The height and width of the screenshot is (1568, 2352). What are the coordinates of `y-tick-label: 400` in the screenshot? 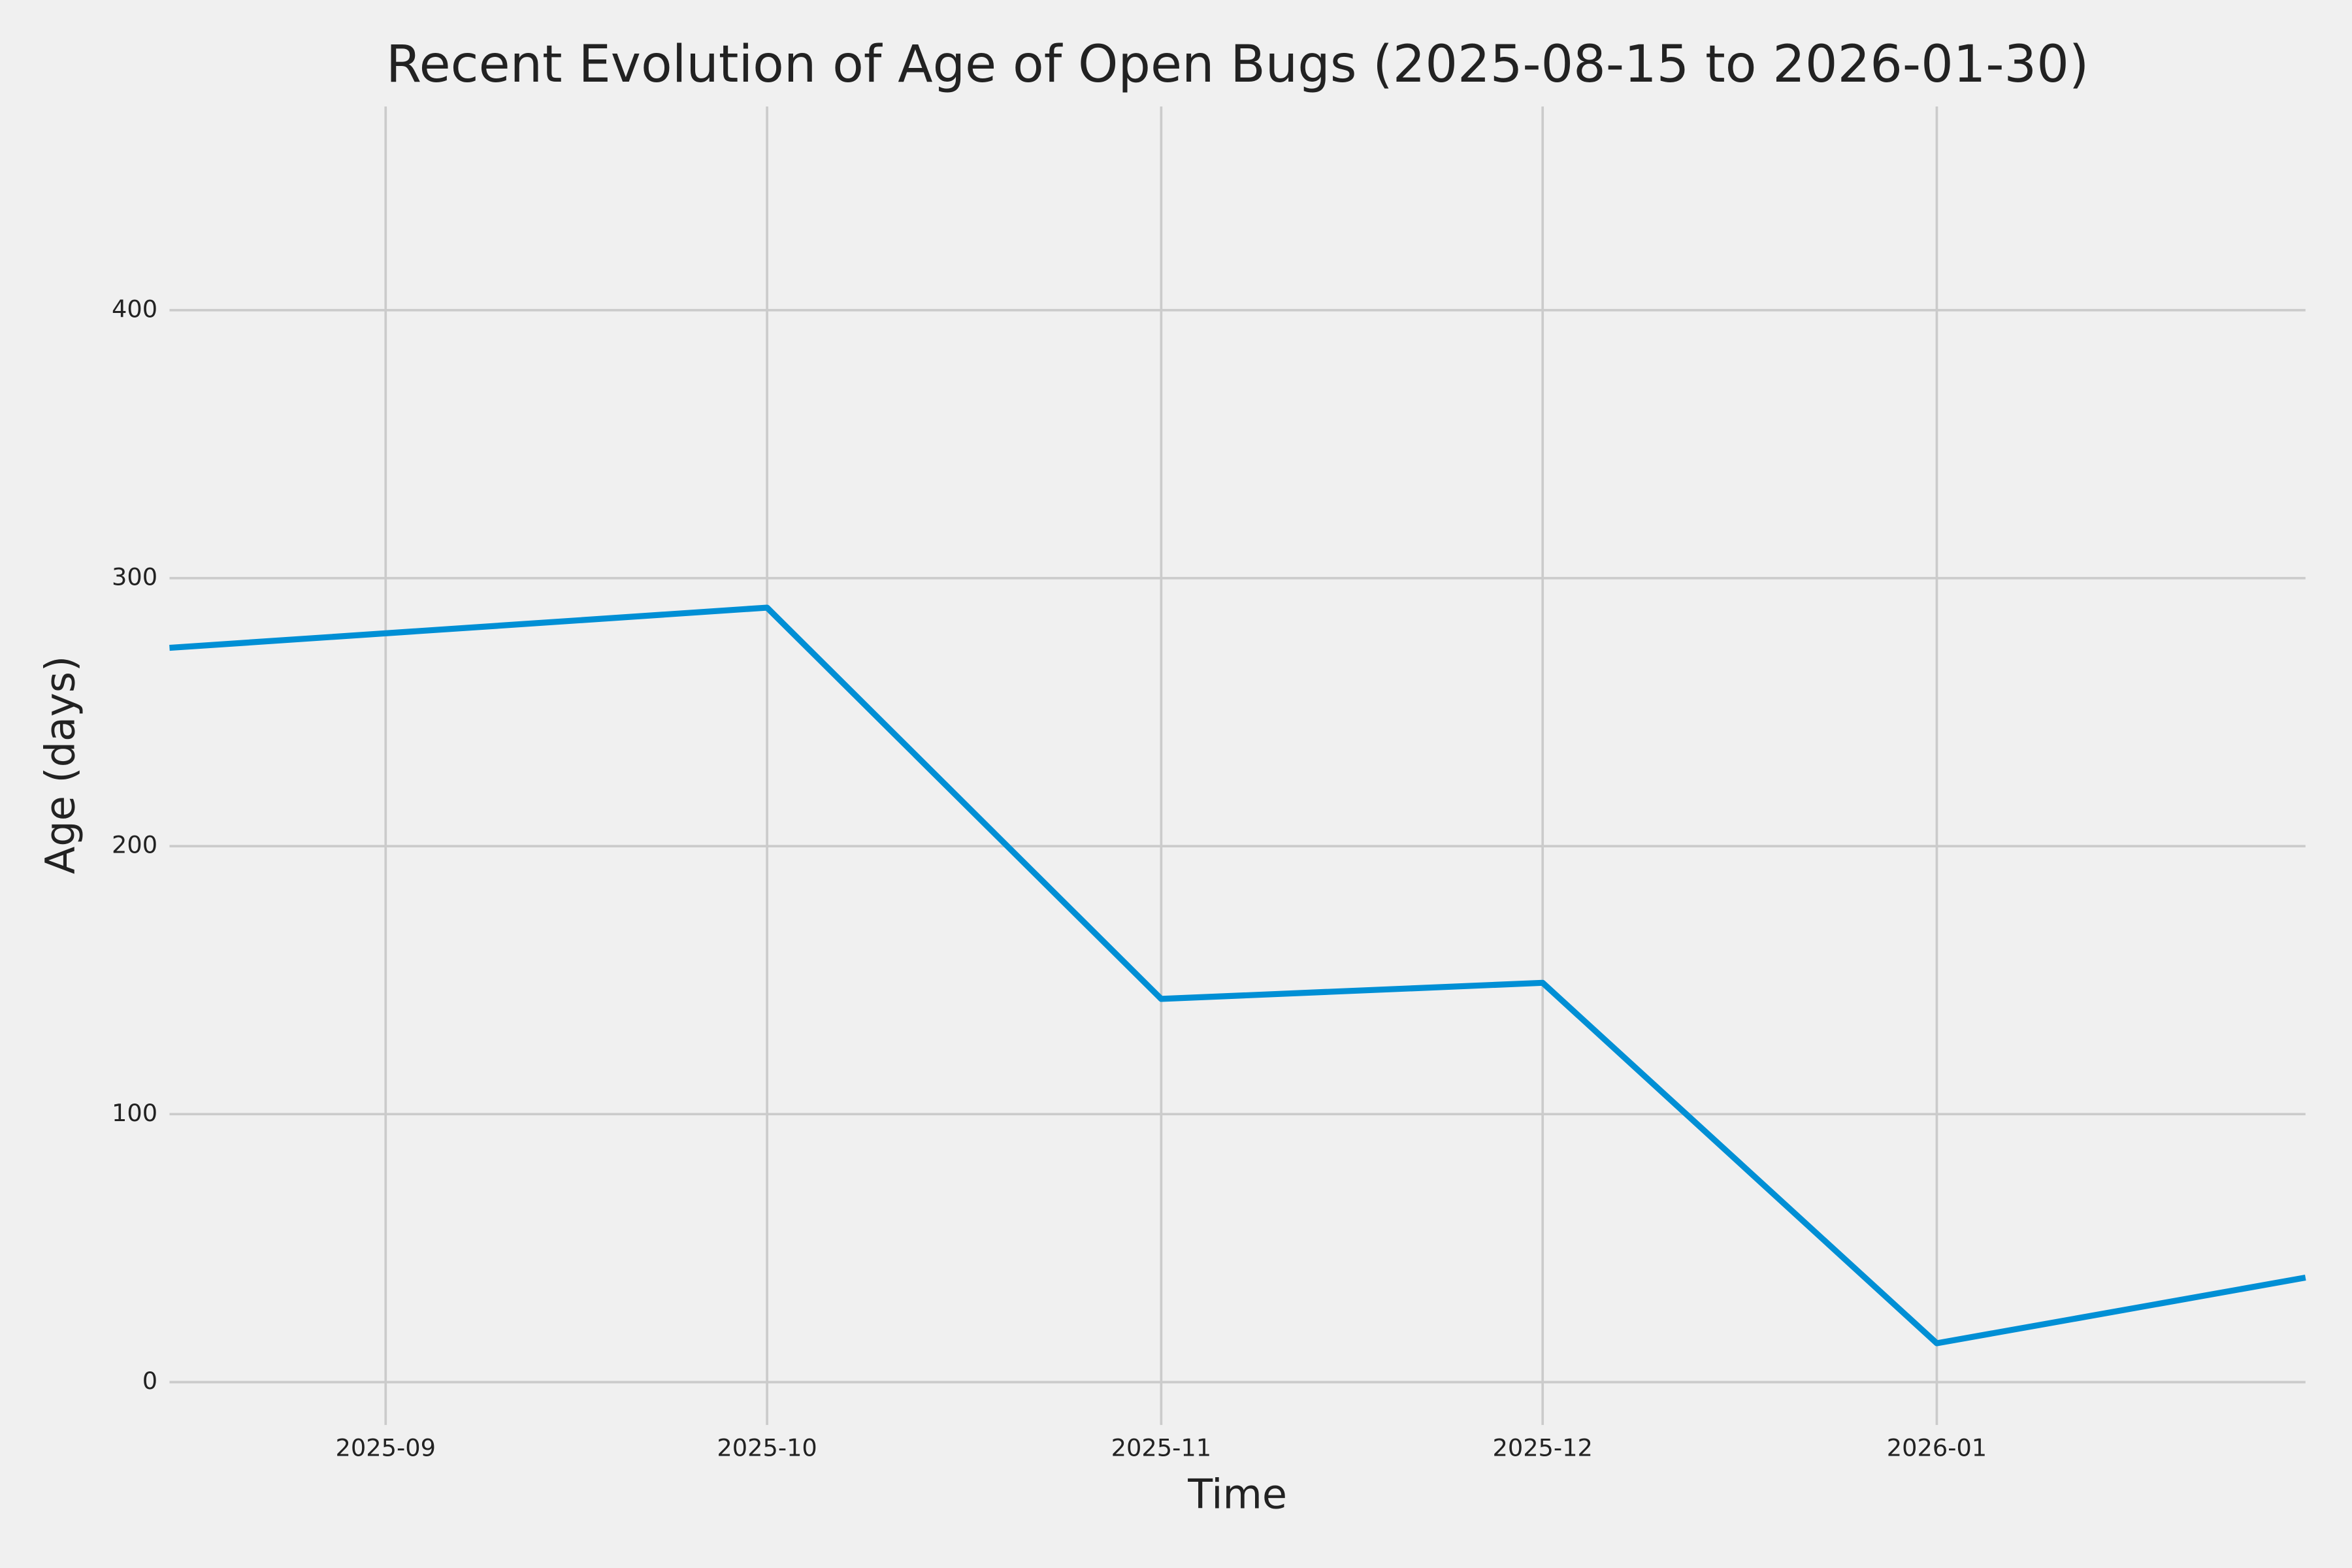 It's located at (134, 309).